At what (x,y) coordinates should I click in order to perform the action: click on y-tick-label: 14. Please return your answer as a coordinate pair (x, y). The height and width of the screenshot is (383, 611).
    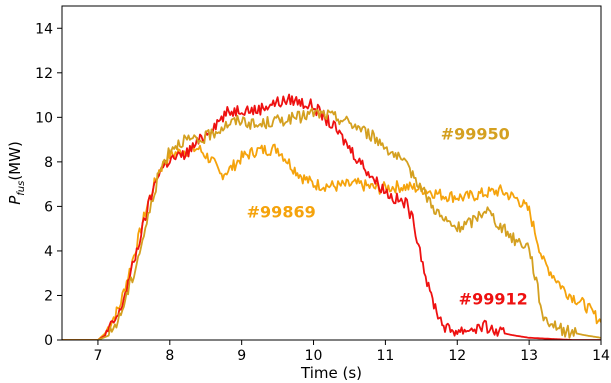
    Looking at the image, I should click on (44, 29).